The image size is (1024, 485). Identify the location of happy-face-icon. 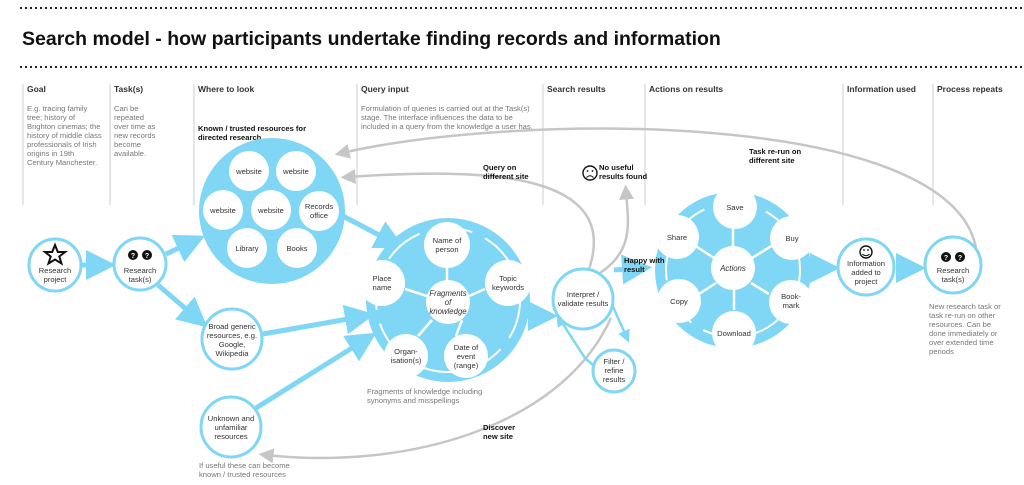
(866, 252).